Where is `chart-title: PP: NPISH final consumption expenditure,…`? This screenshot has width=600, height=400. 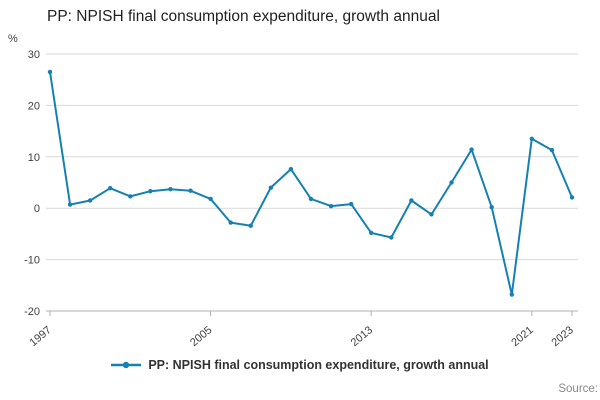
chart-title: PP: NPISH final consumption expenditure,… is located at coordinates (243, 16).